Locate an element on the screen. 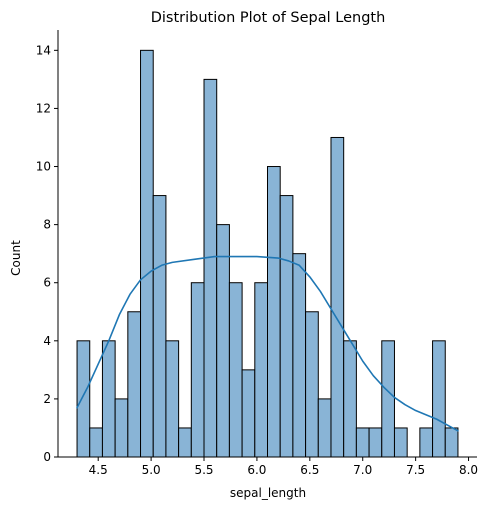  y-tick-label: 4 is located at coordinates (47, 341).